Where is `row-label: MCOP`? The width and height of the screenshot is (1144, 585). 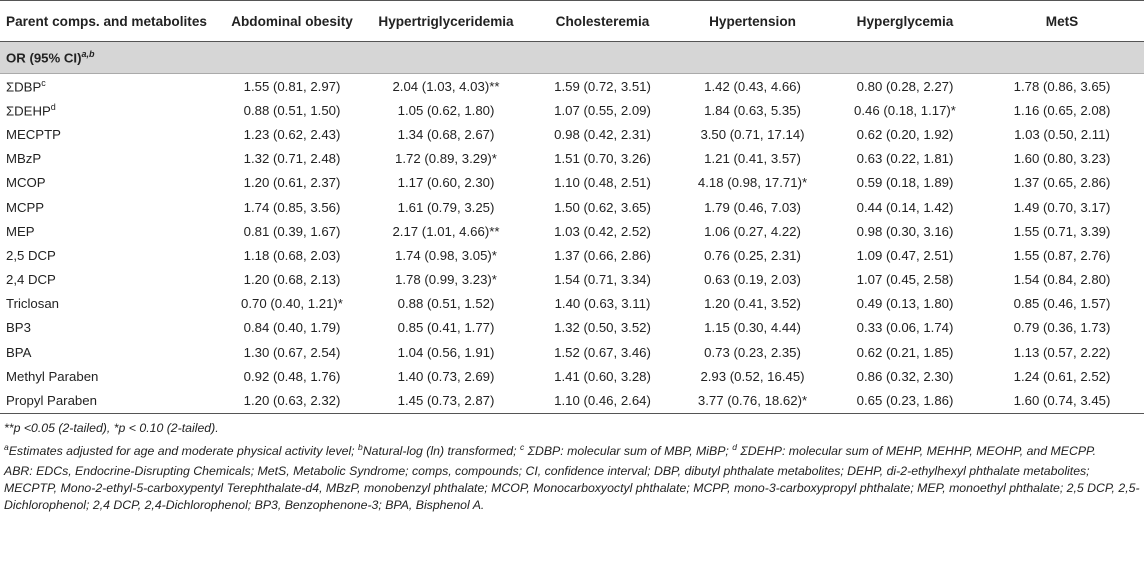
row-label: MCOP is located at coordinates (26, 183).